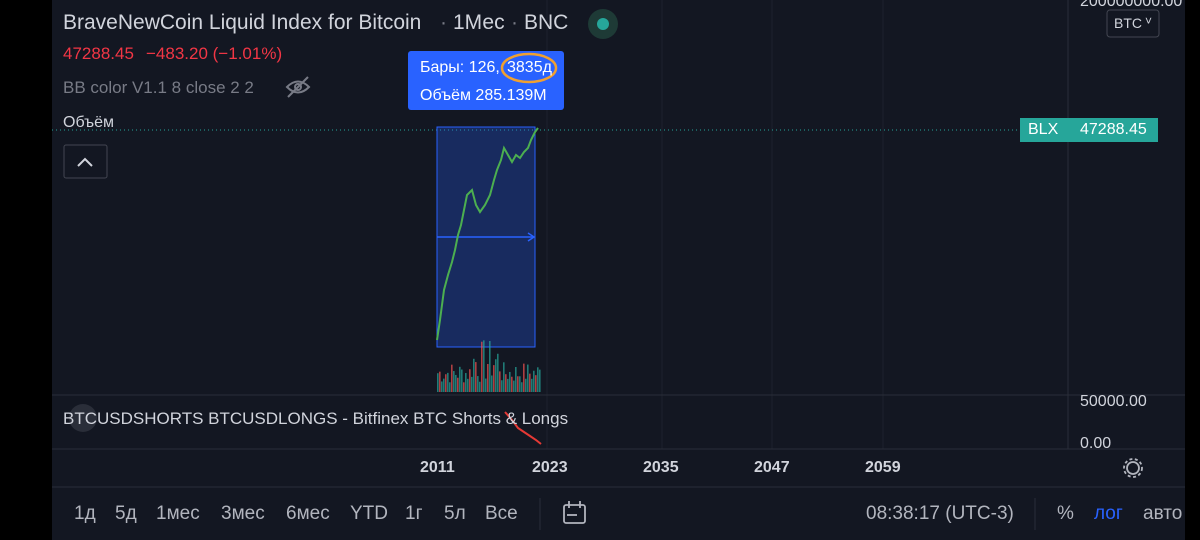  What do you see at coordinates (603, 24) in the screenshot?
I see `status-dot` at bounding box center [603, 24].